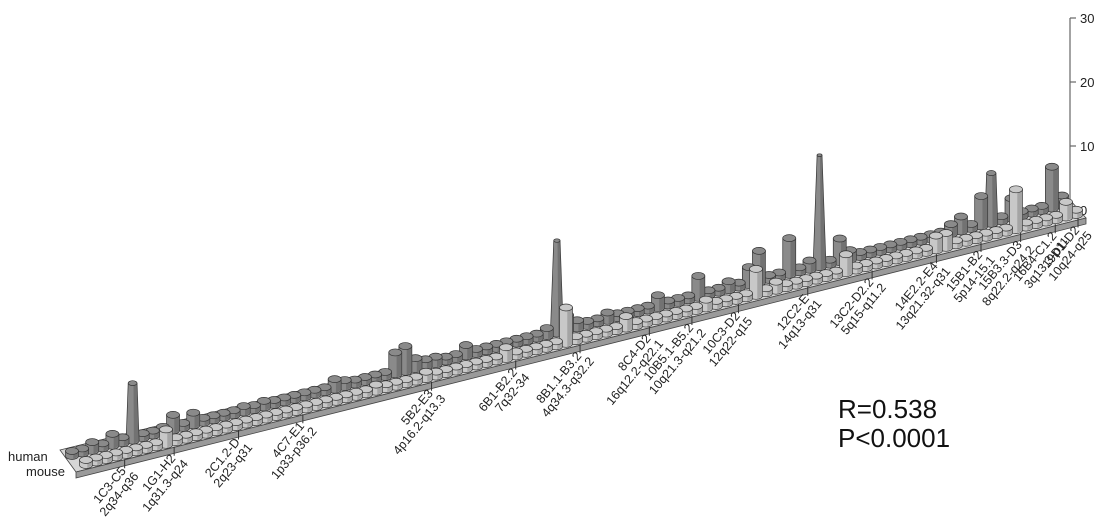  What do you see at coordinates (1081, 114) in the screenshot?
I see `z-axis: 30 20 10 0` at bounding box center [1081, 114].